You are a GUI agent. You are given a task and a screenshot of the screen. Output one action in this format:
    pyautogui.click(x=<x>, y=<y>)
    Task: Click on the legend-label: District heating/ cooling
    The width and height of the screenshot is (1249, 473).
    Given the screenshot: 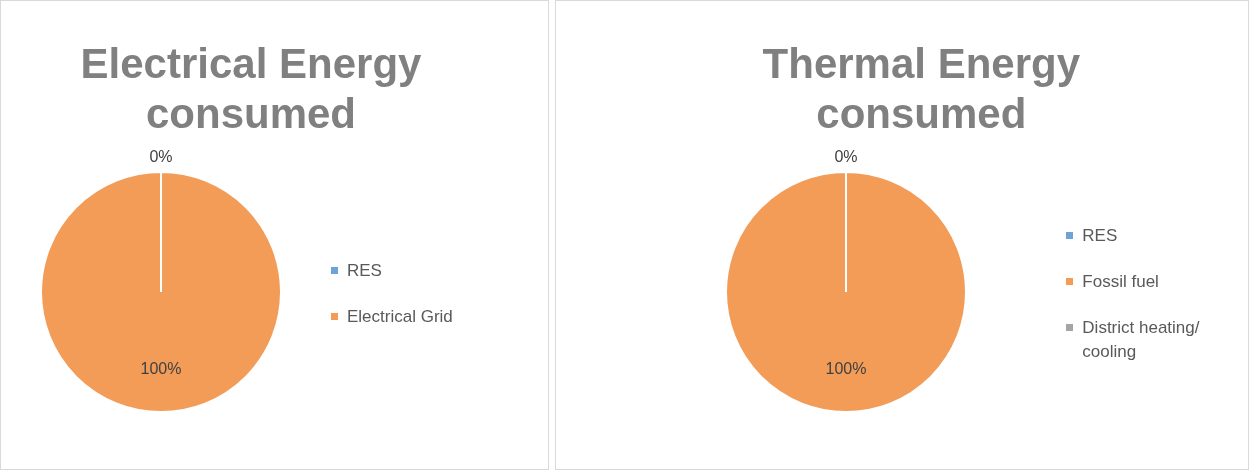 What is the action you would take?
    pyautogui.click(x=1141, y=340)
    